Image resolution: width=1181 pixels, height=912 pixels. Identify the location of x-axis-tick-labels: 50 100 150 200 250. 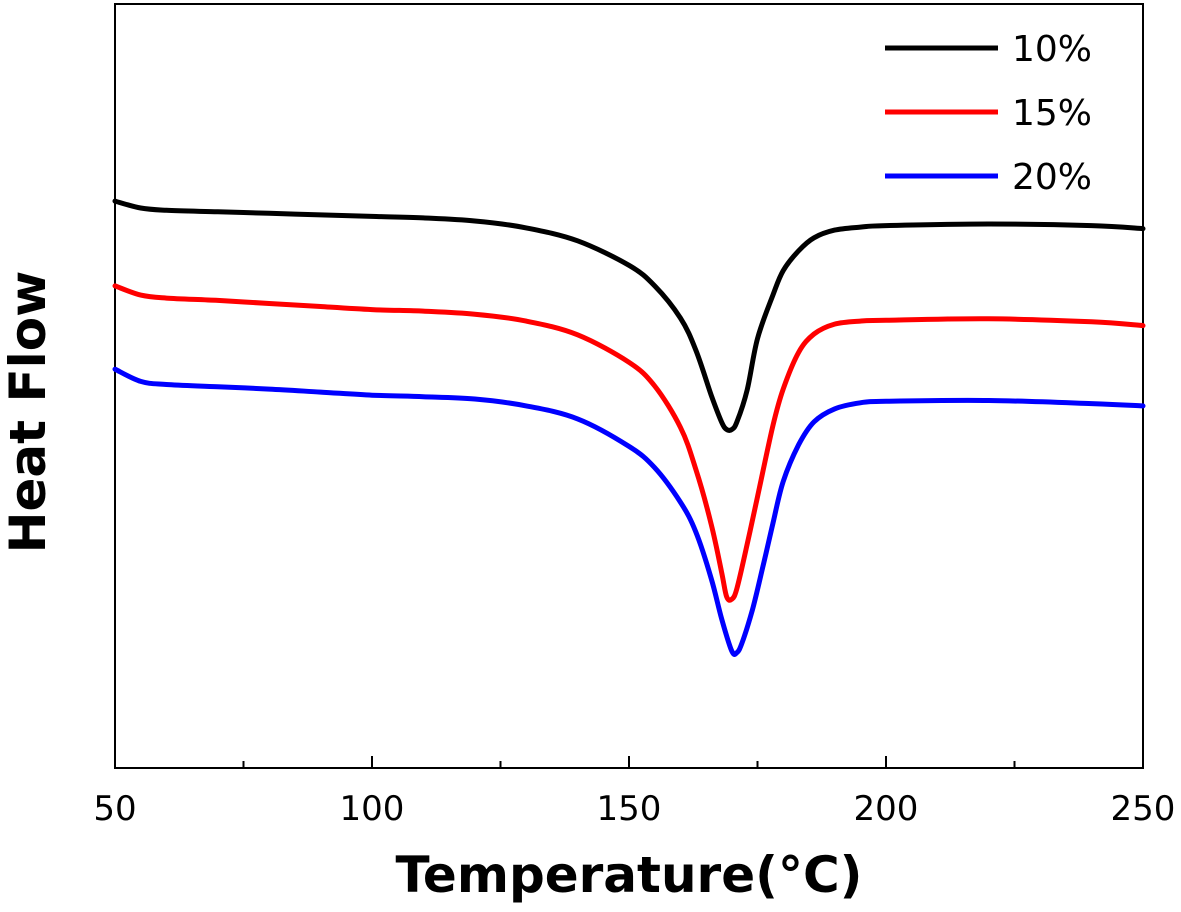
(634, 809).